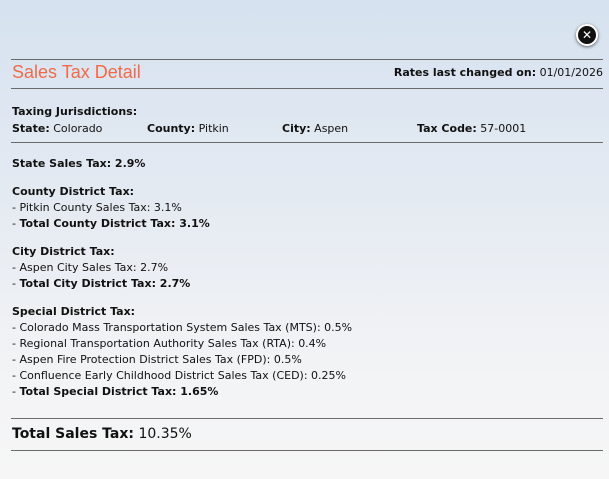 This screenshot has height=479, width=609. I want to click on county-heading: County District Tax:, so click(73, 191).